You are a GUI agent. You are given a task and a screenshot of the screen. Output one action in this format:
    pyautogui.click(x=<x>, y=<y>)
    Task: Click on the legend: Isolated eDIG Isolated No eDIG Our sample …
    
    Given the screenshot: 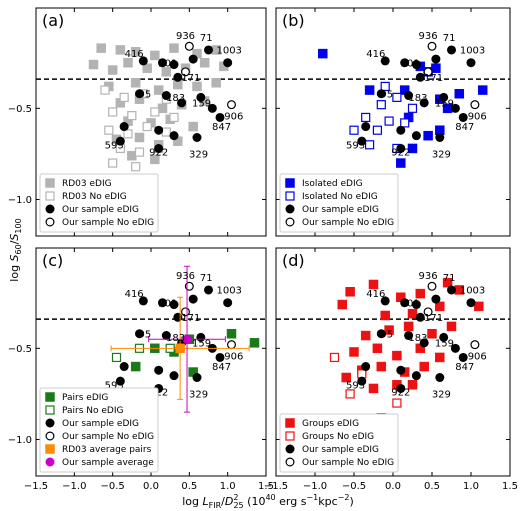 What is the action you would take?
    pyautogui.click(x=339, y=203)
    